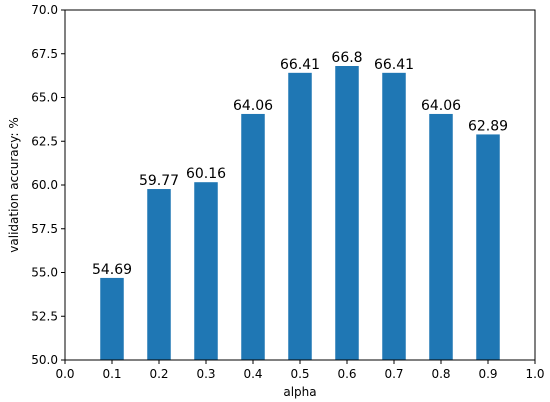  I want to click on x-axis-label: alpha, so click(299, 392).